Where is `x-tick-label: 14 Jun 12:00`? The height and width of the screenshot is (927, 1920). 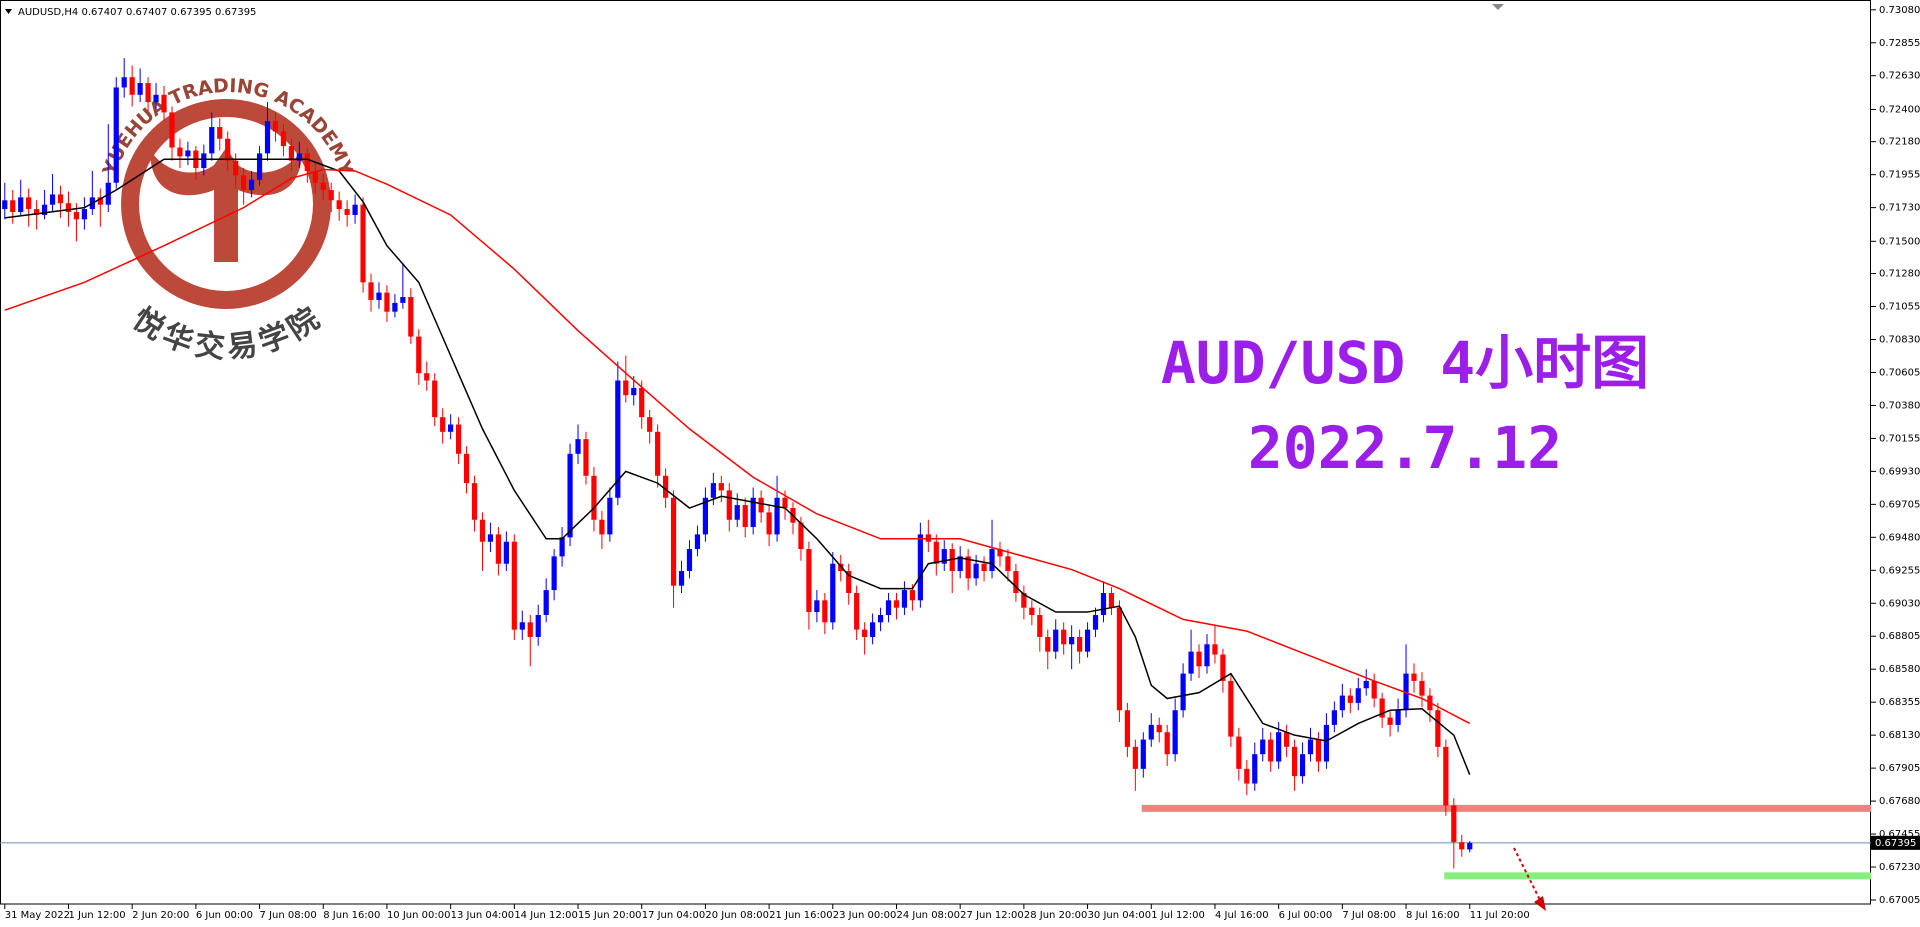 x-tick-label: 14 Jun 12:00 is located at coordinates (546, 915).